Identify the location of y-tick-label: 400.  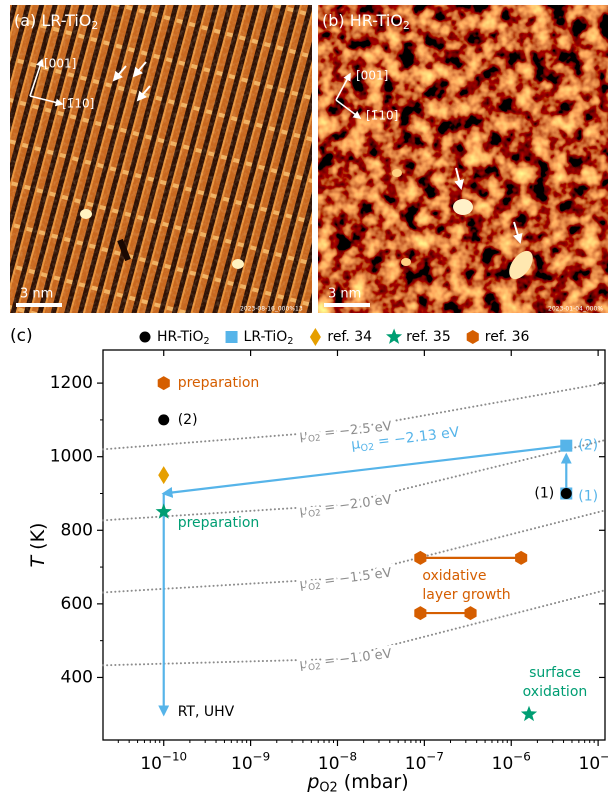
(77, 677).